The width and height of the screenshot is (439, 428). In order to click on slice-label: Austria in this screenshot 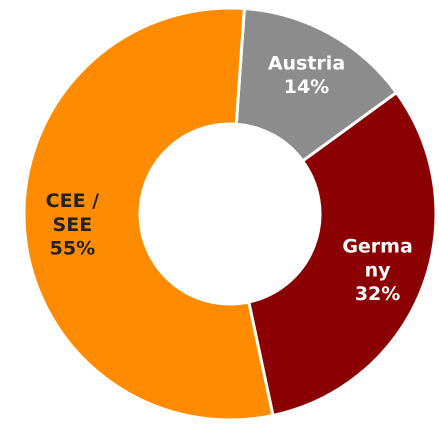, I will do `click(306, 63)`.